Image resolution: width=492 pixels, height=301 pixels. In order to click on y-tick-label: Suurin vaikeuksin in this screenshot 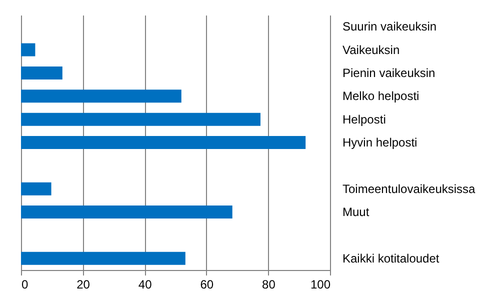, I will do `click(389, 27)`.